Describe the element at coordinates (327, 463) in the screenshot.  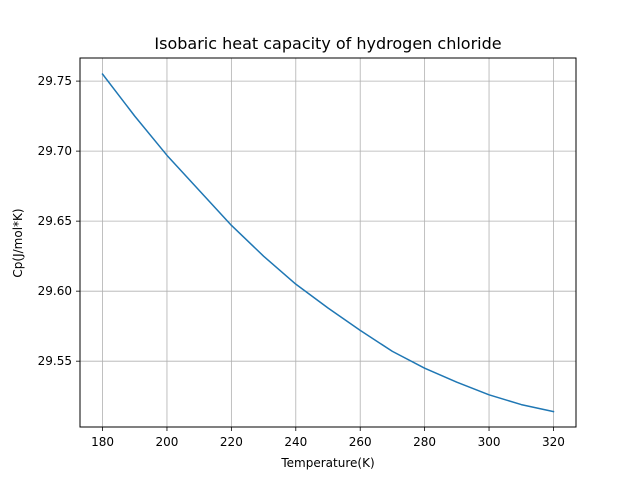
I see `x-axis-label: Temperature(K)` at that location.